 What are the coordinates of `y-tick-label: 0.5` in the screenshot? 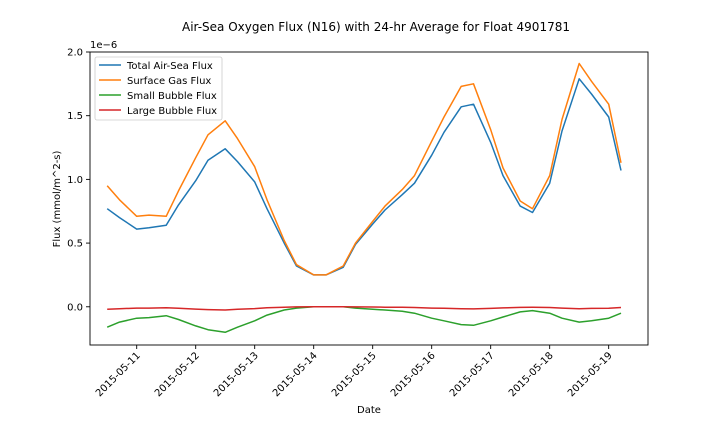 It's located at (75, 244).